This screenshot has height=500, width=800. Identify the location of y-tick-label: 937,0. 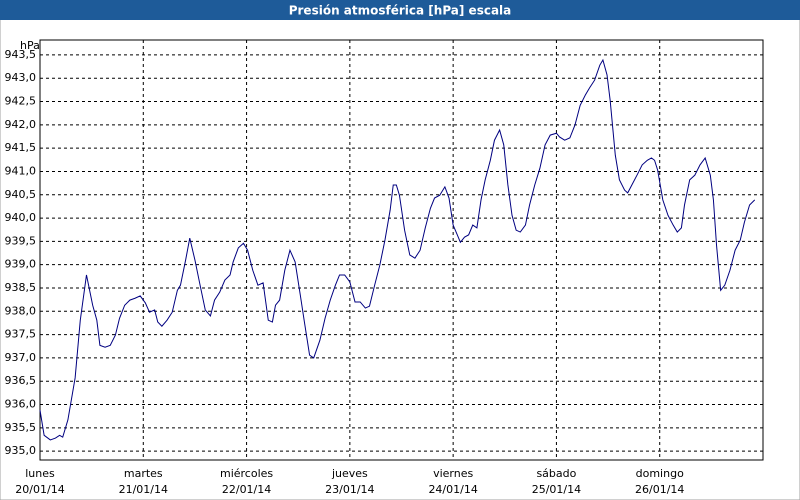
(21, 357).